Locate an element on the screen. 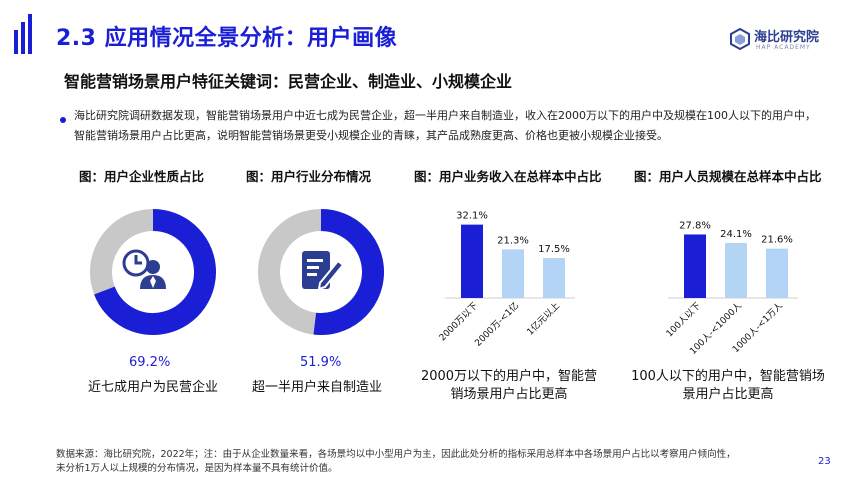  bar-1000人-<1万人 is located at coordinates (777, 273).